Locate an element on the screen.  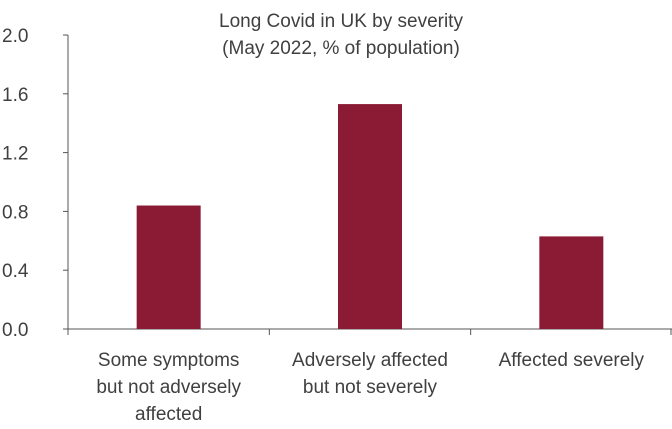
y-tick-label: 0.0 is located at coordinates (15, 330).